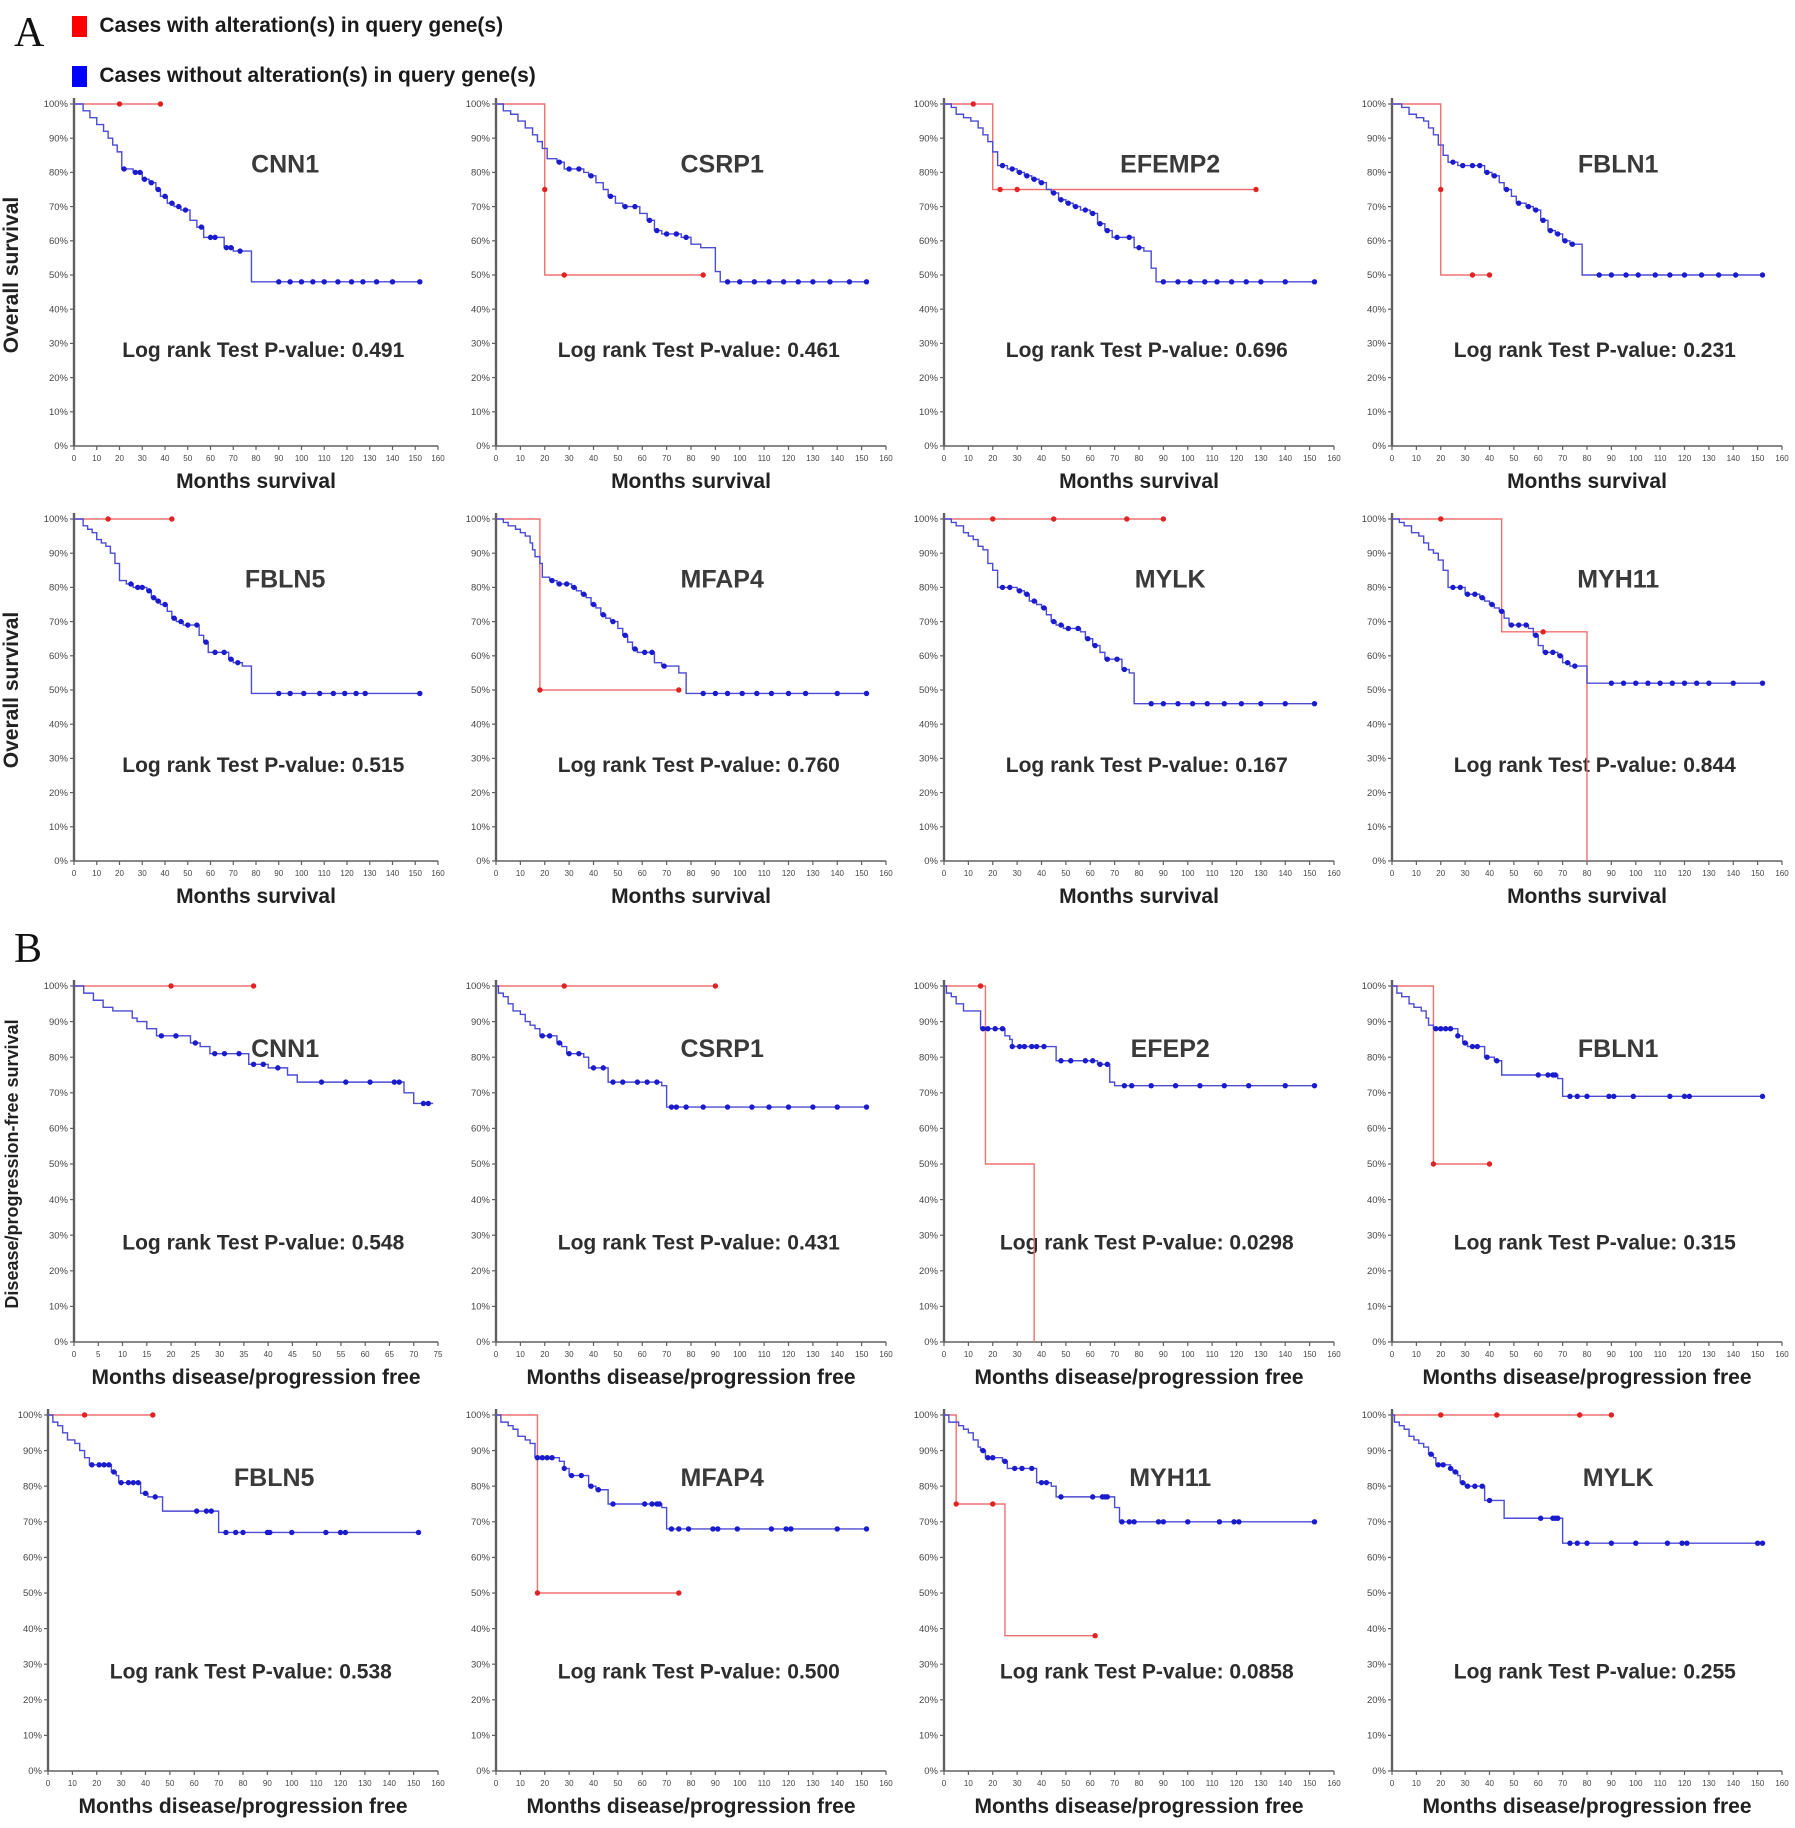 The height and width of the screenshot is (1828, 1795). I want to click on p-value-text: Log rank Test P-value: 0.231, so click(1595, 350).